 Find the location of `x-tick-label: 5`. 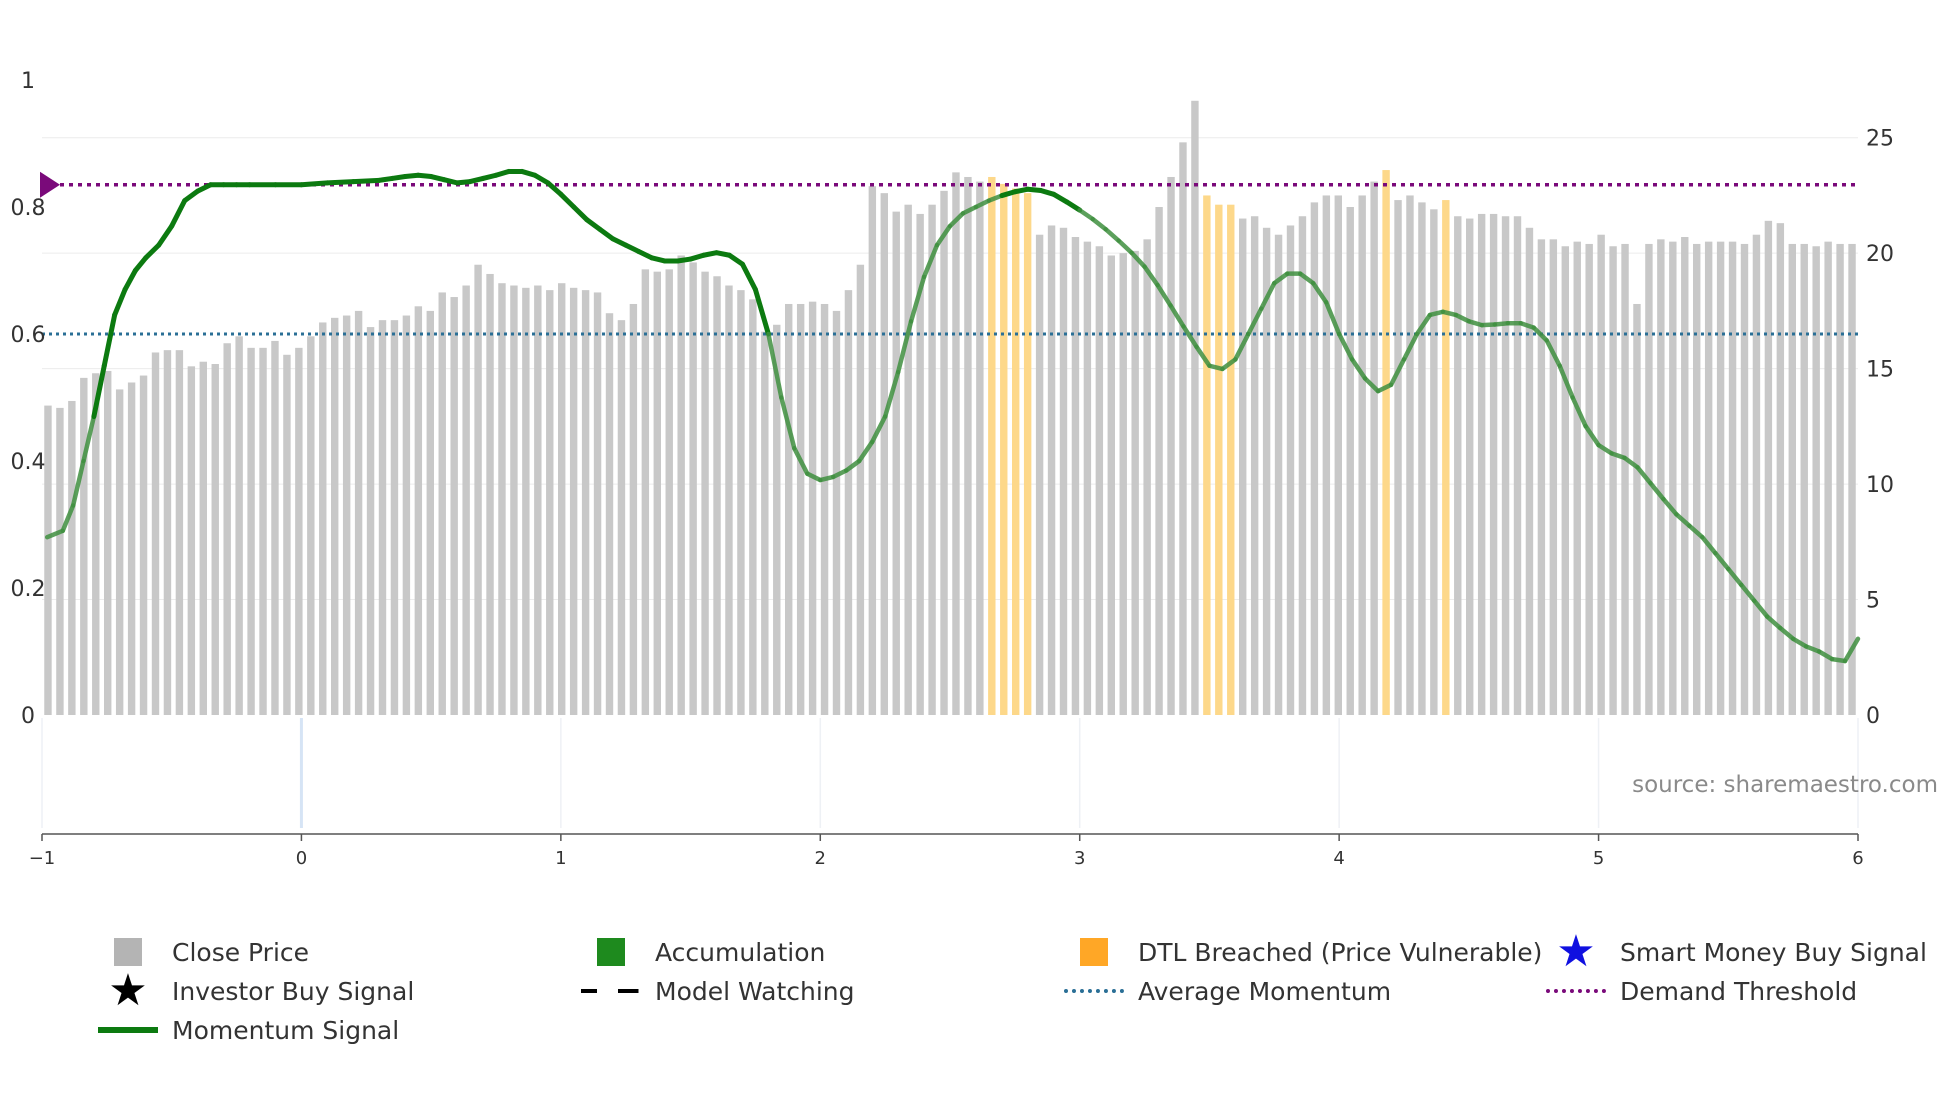

x-tick-label: 5 is located at coordinates (1598, 858).